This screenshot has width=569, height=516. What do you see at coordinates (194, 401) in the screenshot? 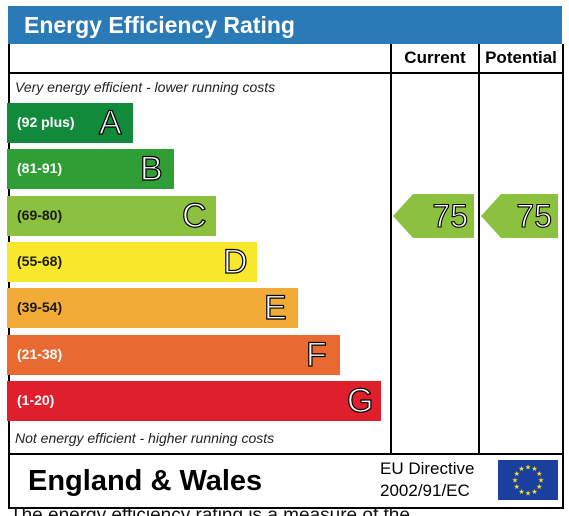
I see `band-g: (1-20) G` at bounding box center [194, 401].